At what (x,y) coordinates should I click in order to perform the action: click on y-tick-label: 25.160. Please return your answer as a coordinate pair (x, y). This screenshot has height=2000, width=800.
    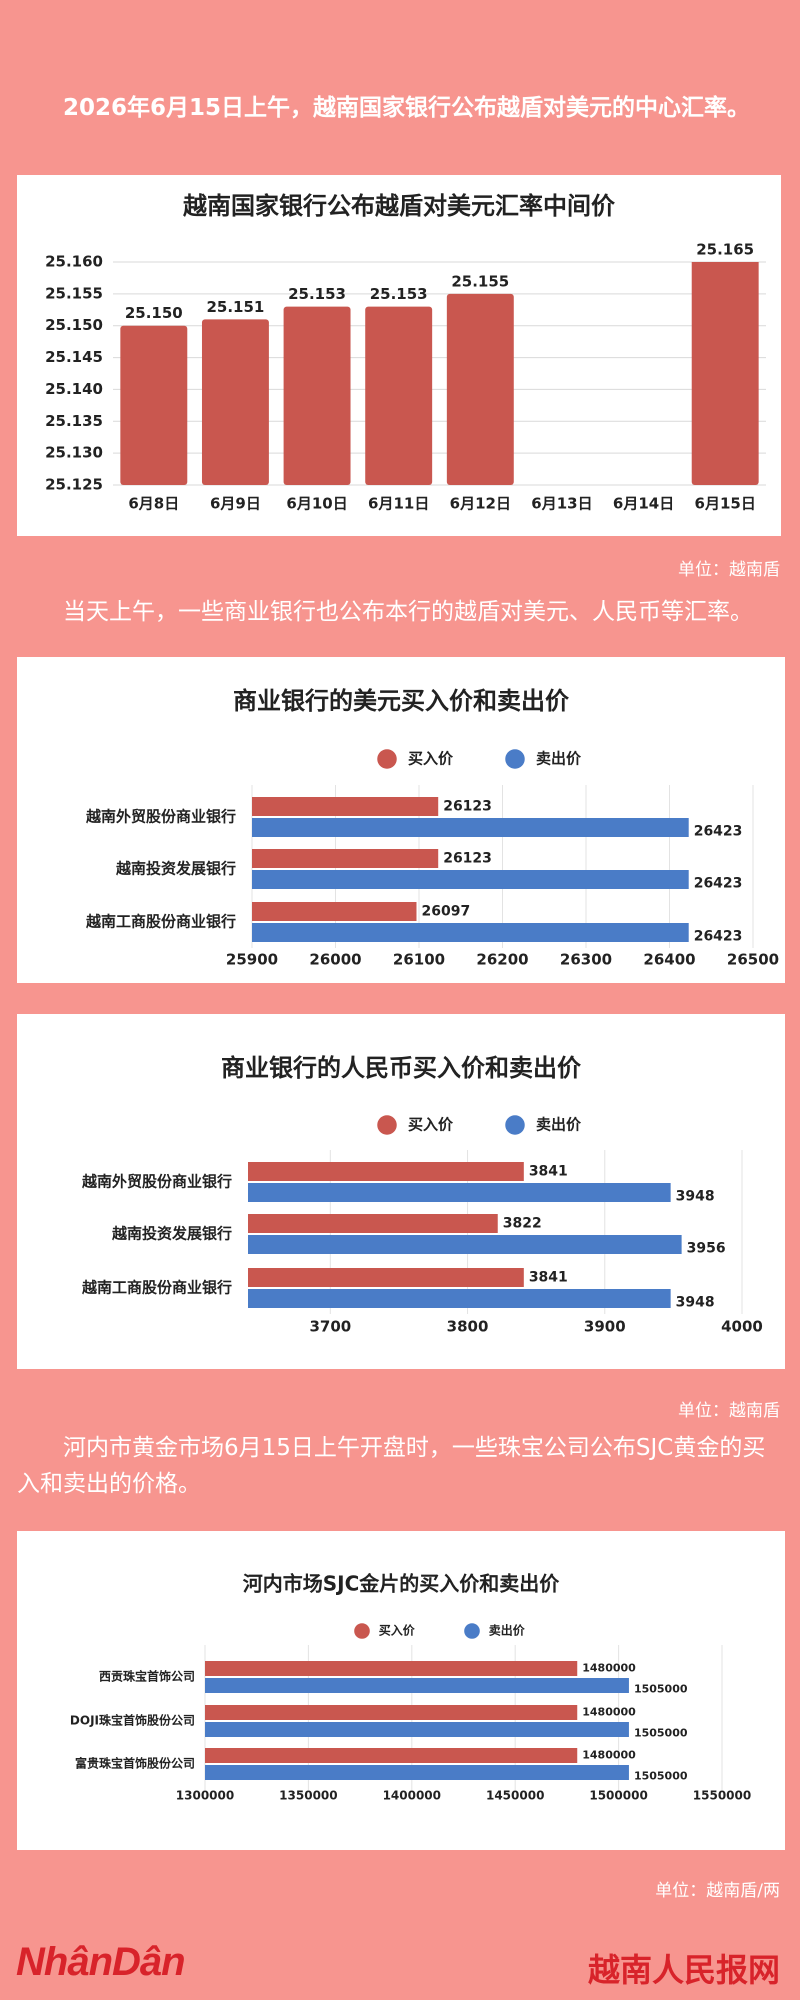
    Looking at the image, I should click on (74, 262).